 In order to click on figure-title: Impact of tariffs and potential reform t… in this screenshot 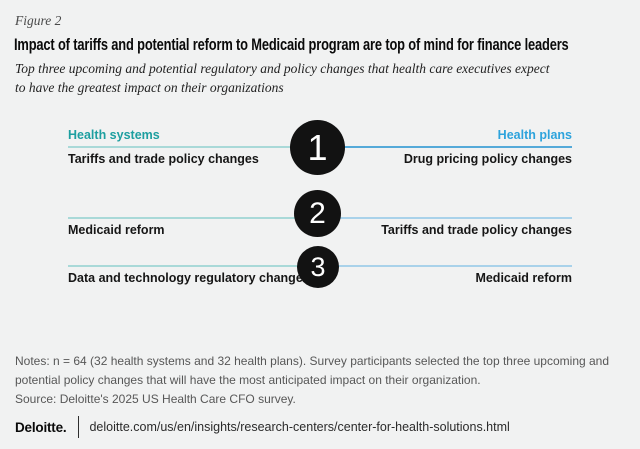, I will do `click(291, 45)`.